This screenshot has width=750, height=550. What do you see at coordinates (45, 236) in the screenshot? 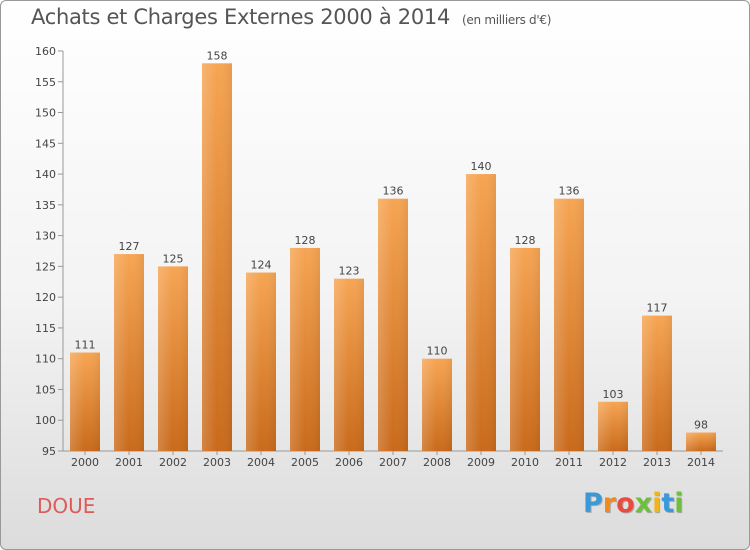
I see `y-tick-label: 130` at bounding box center [45, 236].